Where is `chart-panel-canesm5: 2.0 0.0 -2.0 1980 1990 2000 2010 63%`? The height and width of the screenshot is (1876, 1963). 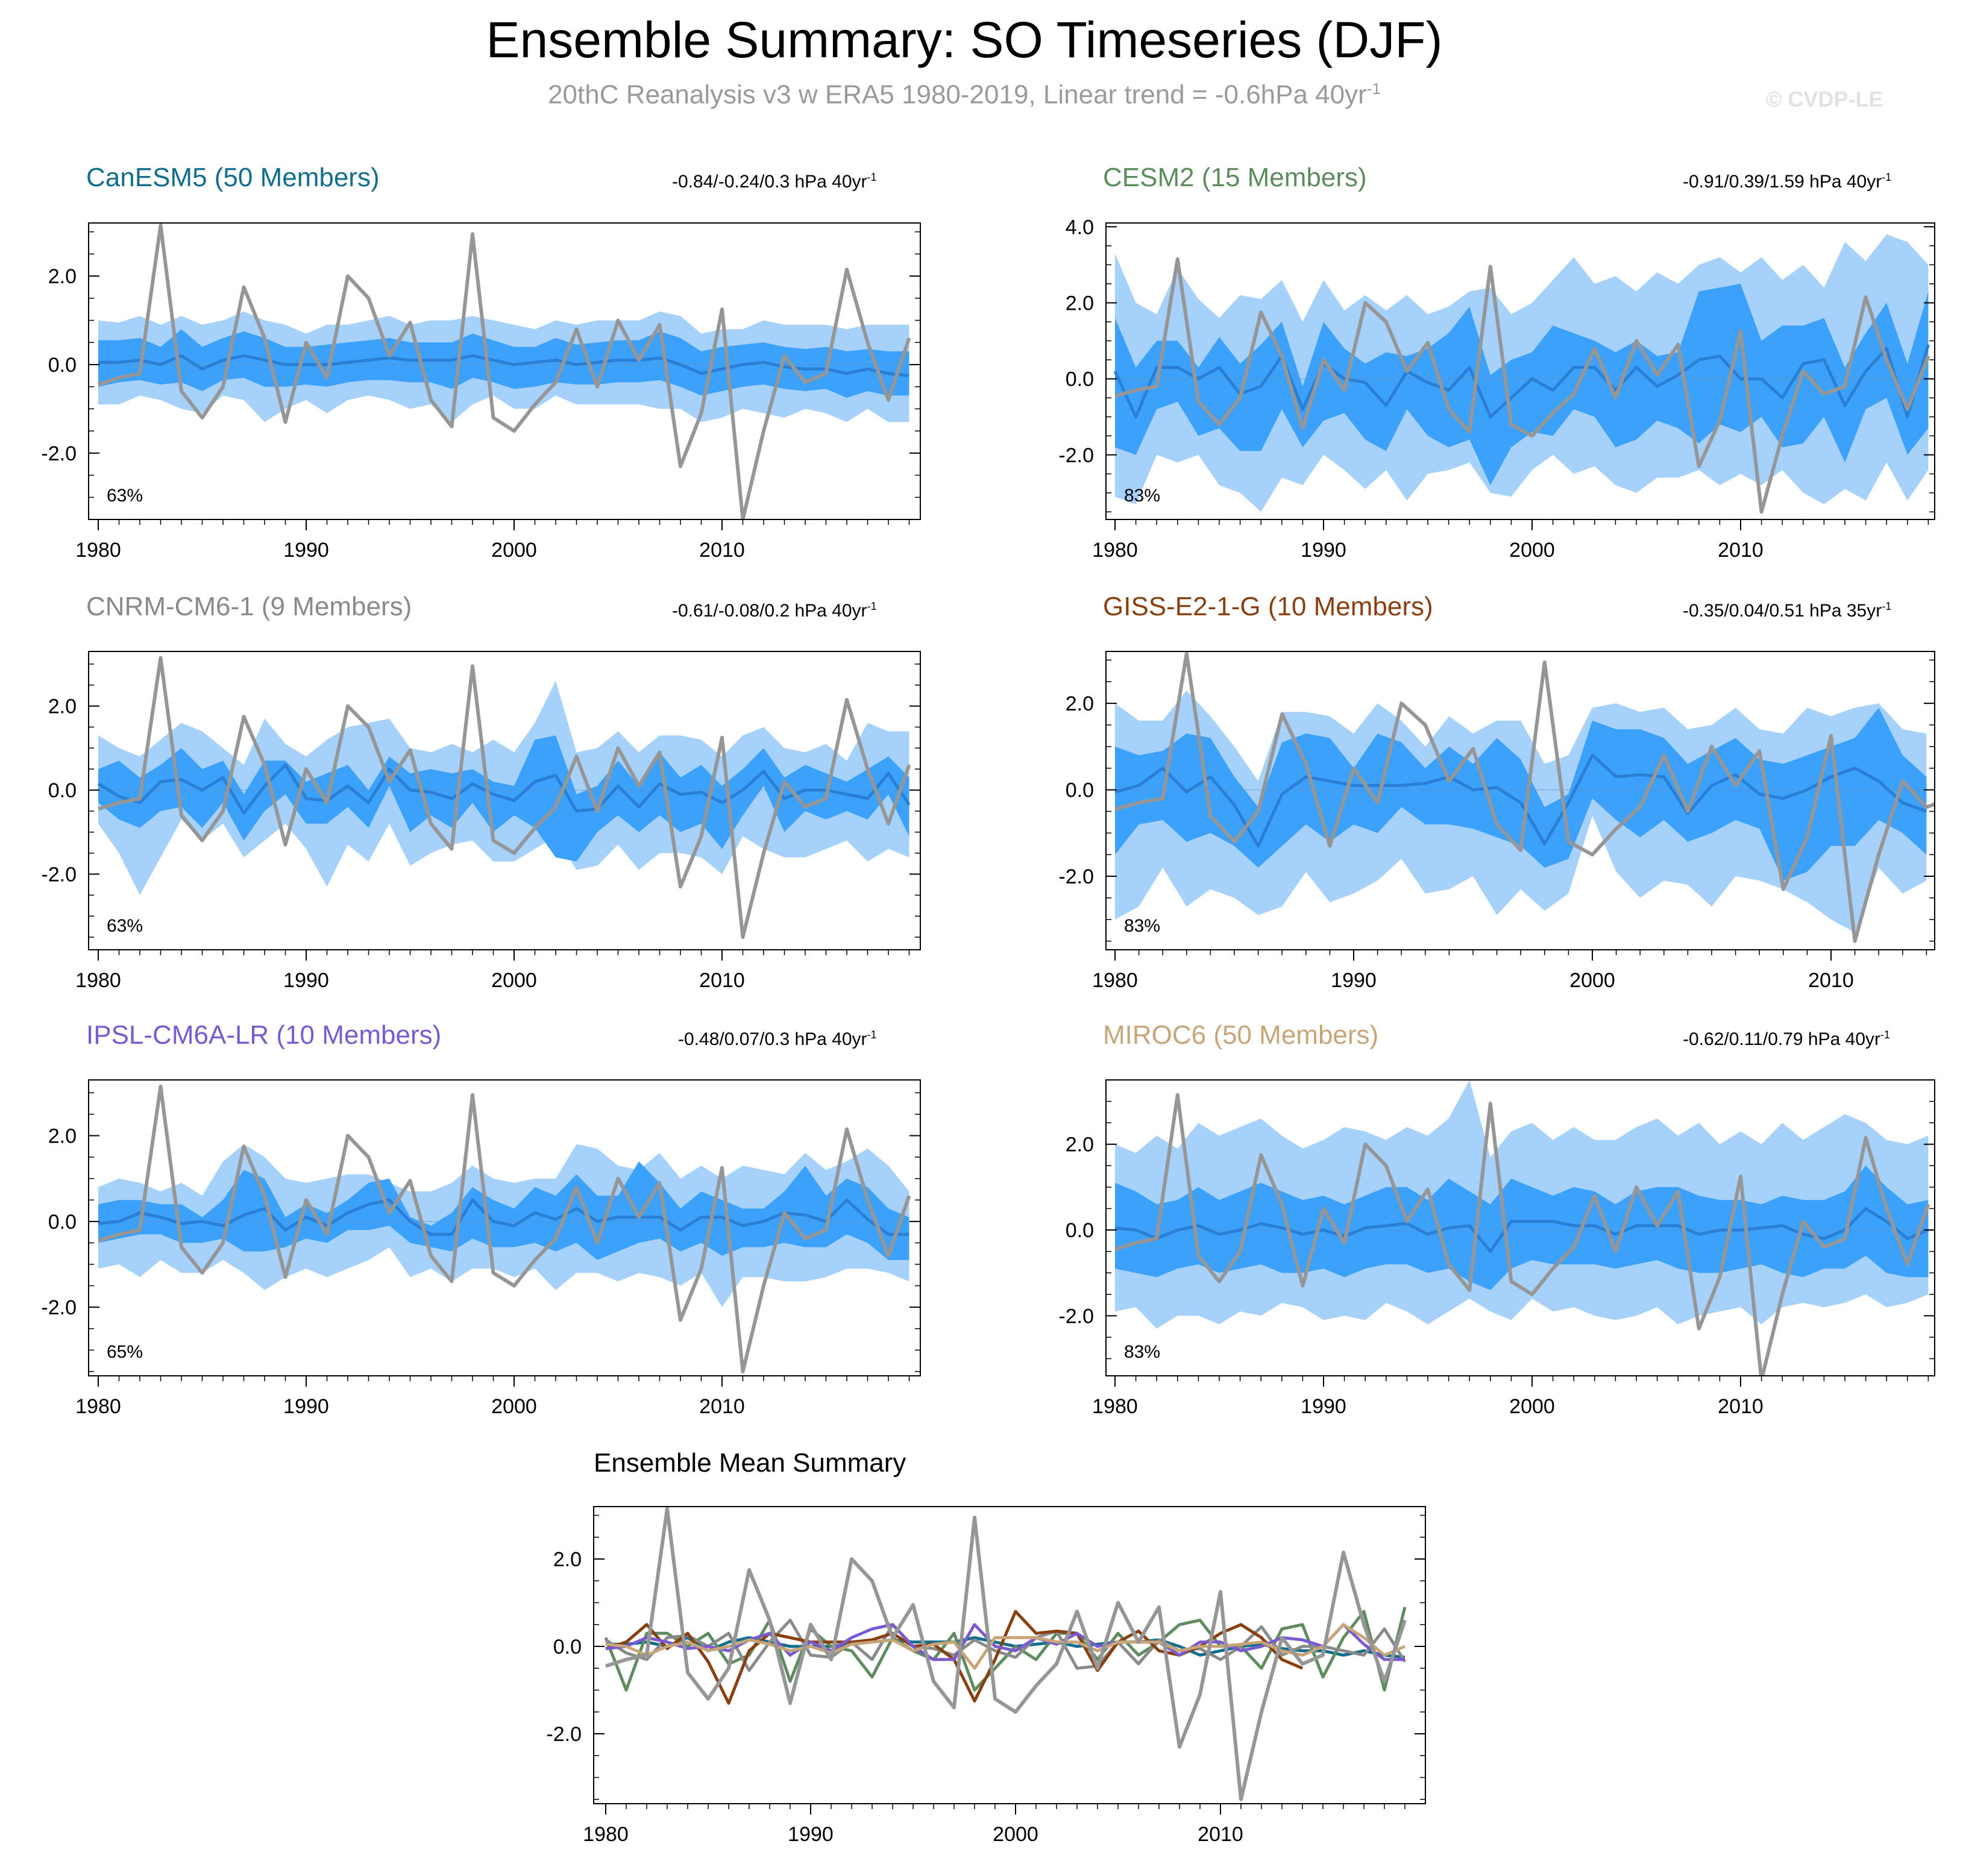
chart-panel-canesm5: 2.0 0.0 -2.0 1980 1990 2000 2010 63% is located at coordinates (481, 392).